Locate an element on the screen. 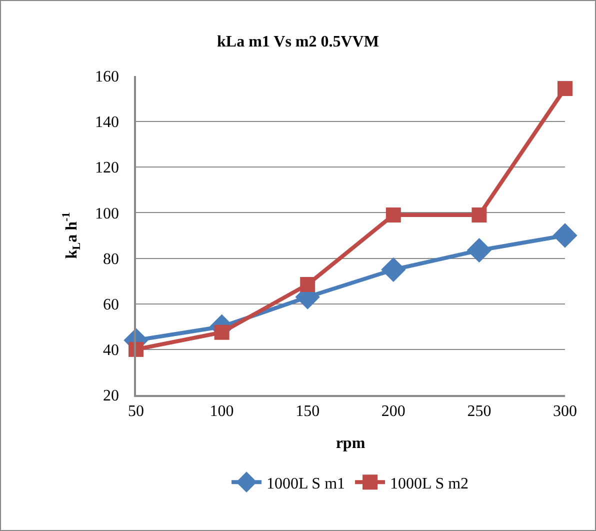 Image resolution: width=596 pixels, height=531 pixels. y-tick-label: 40 is located at coordinates (111, 351).